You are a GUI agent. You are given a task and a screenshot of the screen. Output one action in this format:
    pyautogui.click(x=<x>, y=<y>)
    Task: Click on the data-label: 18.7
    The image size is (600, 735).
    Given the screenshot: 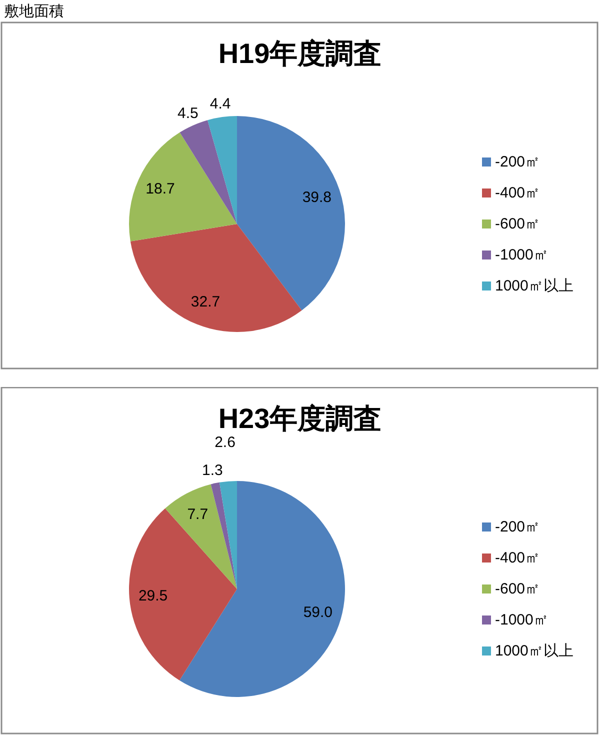 What is the action you would take?
    pyautogui.click(x=160, y=189)
    